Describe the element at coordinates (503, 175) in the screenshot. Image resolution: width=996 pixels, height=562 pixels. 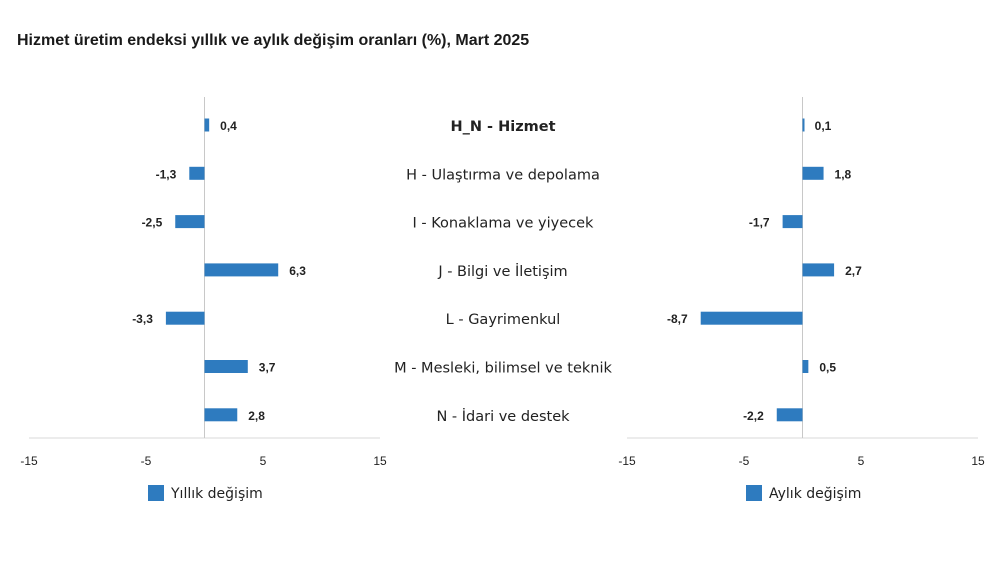
I see `category-label: H - Ulaştırma ve depolama` at that location.